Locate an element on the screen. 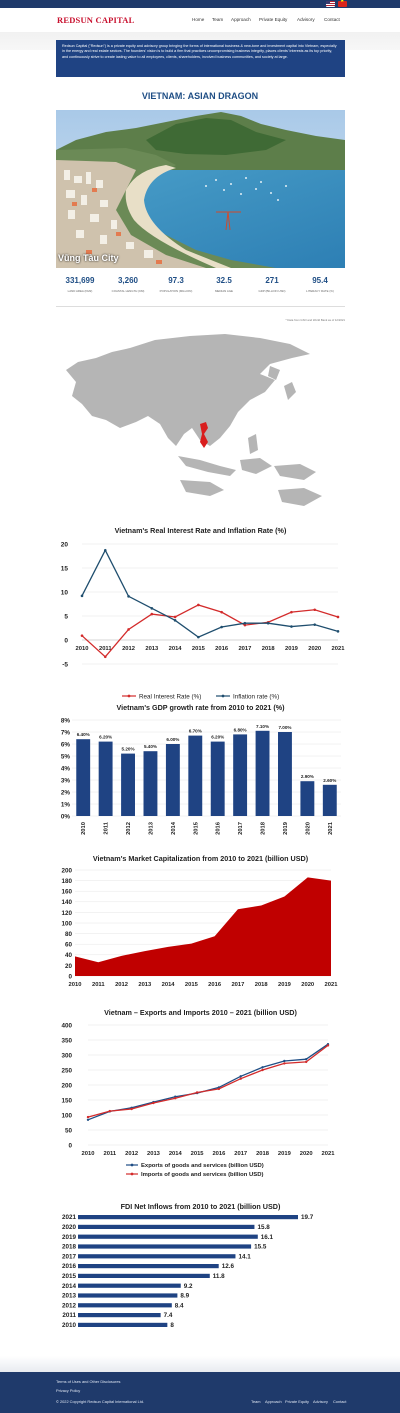 The height and width of the screenshot is (1413, 400). data-label: 7.10% is located at coordinates (262, 726).